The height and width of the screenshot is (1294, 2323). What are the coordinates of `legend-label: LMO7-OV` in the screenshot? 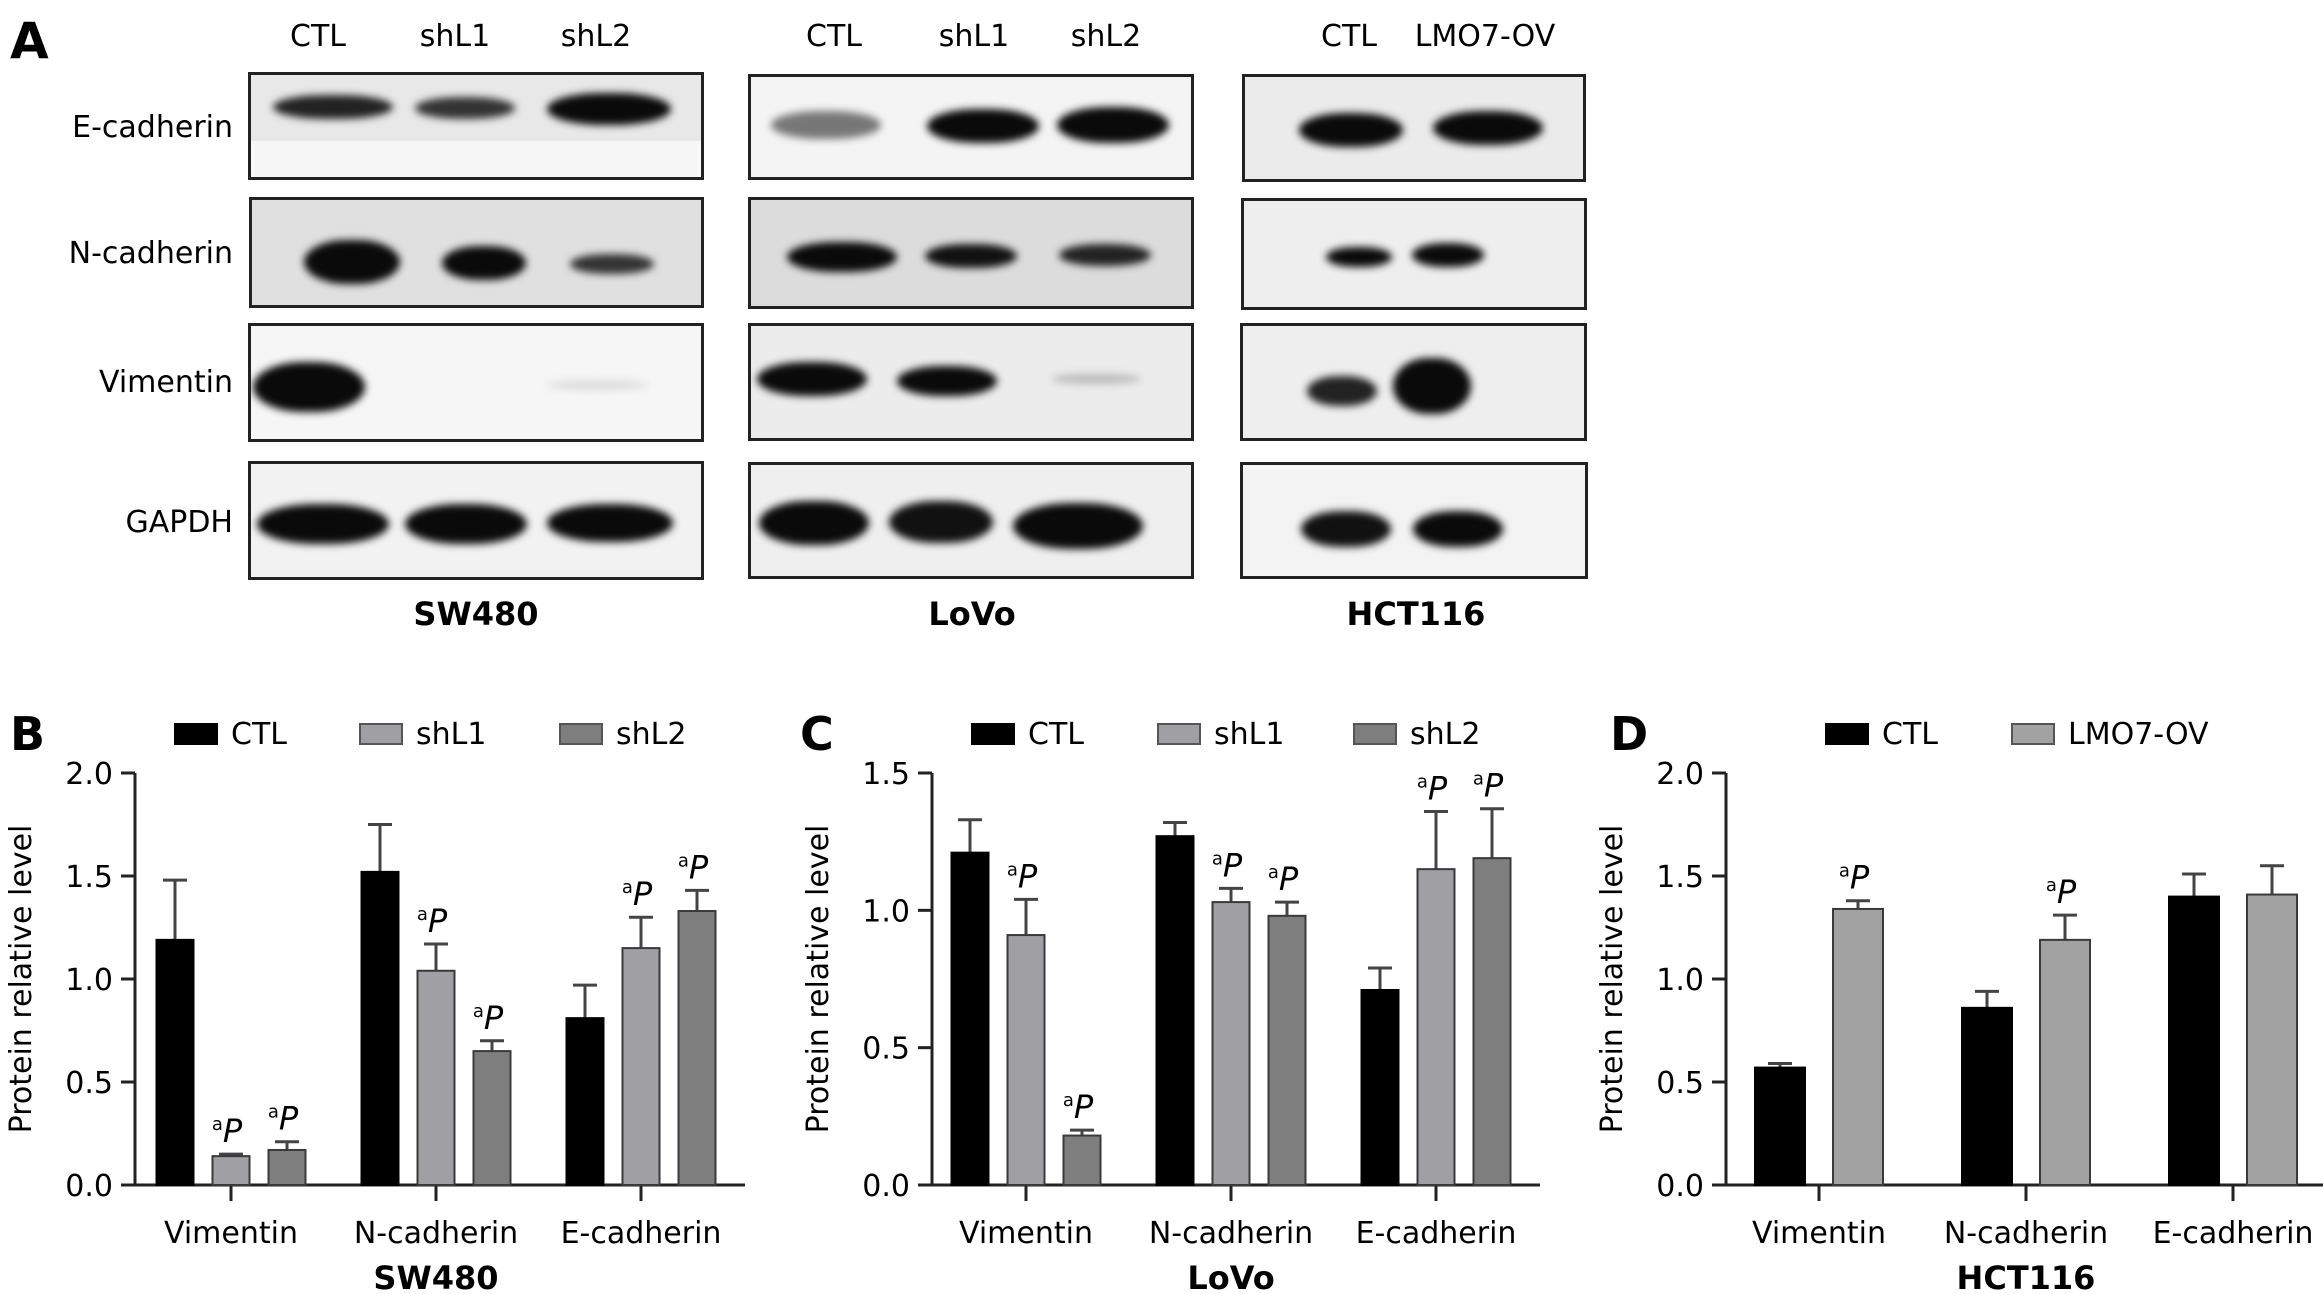 It's located at (2138, 734).